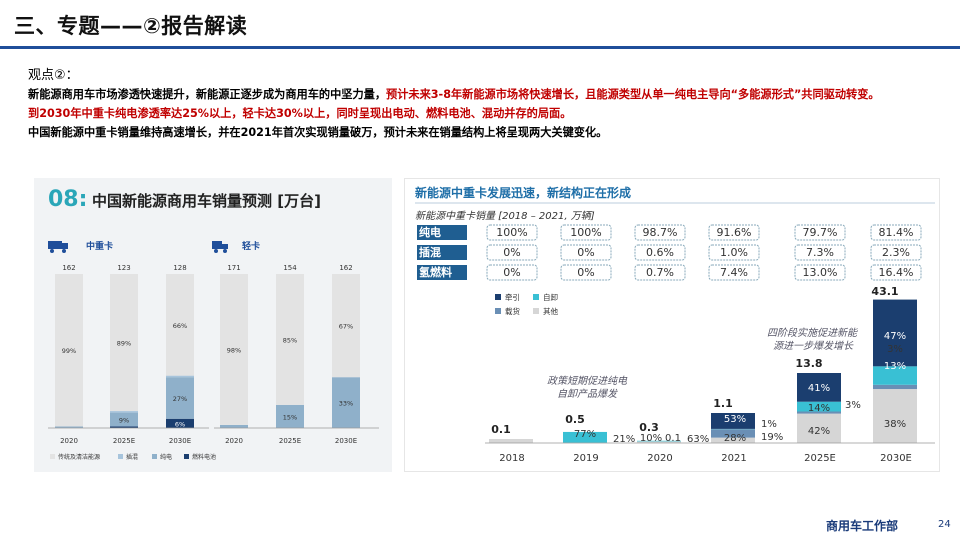 The width and height of the screenshot is (960, 540). Describe the element at coordinates (345, 268) in the screenshot. I see `total-label: 162` at that location.